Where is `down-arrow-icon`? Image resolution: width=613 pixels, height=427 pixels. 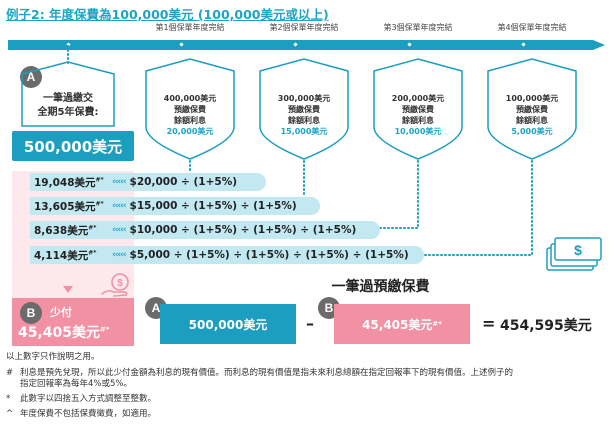 down-arrow-icon is located at coordinates (68, 289).